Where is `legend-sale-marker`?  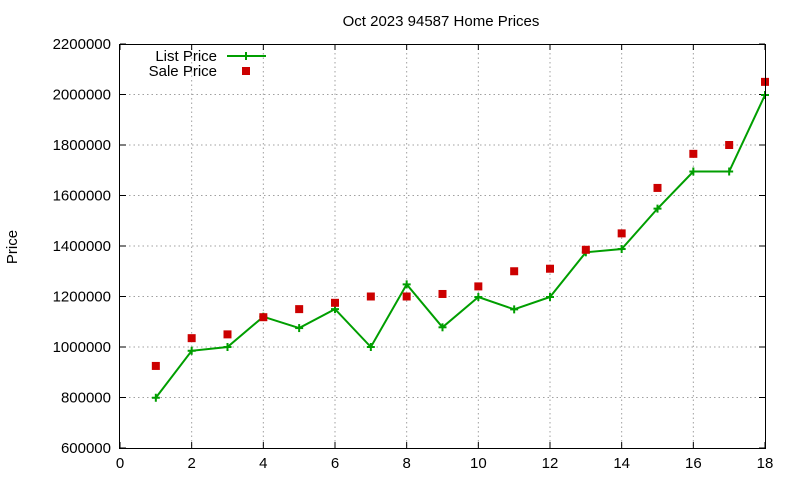 legend-sale-marker is located at coordinates (246, 71).